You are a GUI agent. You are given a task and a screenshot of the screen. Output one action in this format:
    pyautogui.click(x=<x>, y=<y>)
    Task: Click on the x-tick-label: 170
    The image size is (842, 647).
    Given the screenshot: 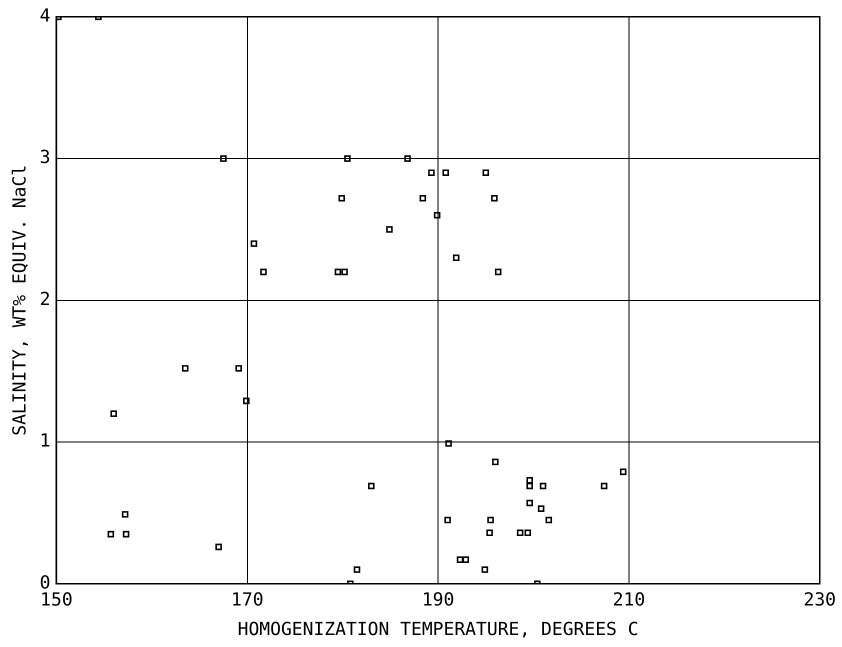 What is the action you would take?
    pyautogui.click(x=247, y=599)
    